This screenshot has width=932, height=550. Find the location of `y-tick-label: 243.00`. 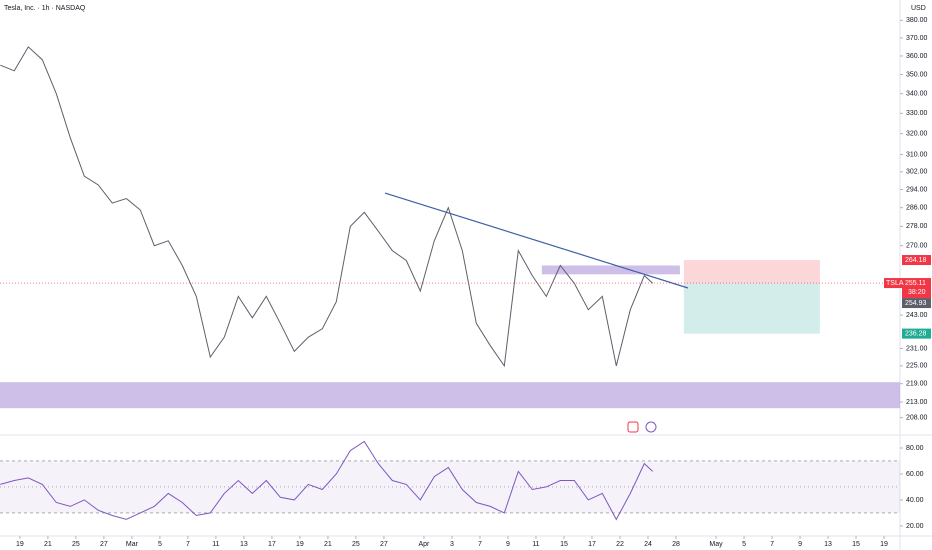

y-tick-label: 243.00 is located at coordinates (917, 315).